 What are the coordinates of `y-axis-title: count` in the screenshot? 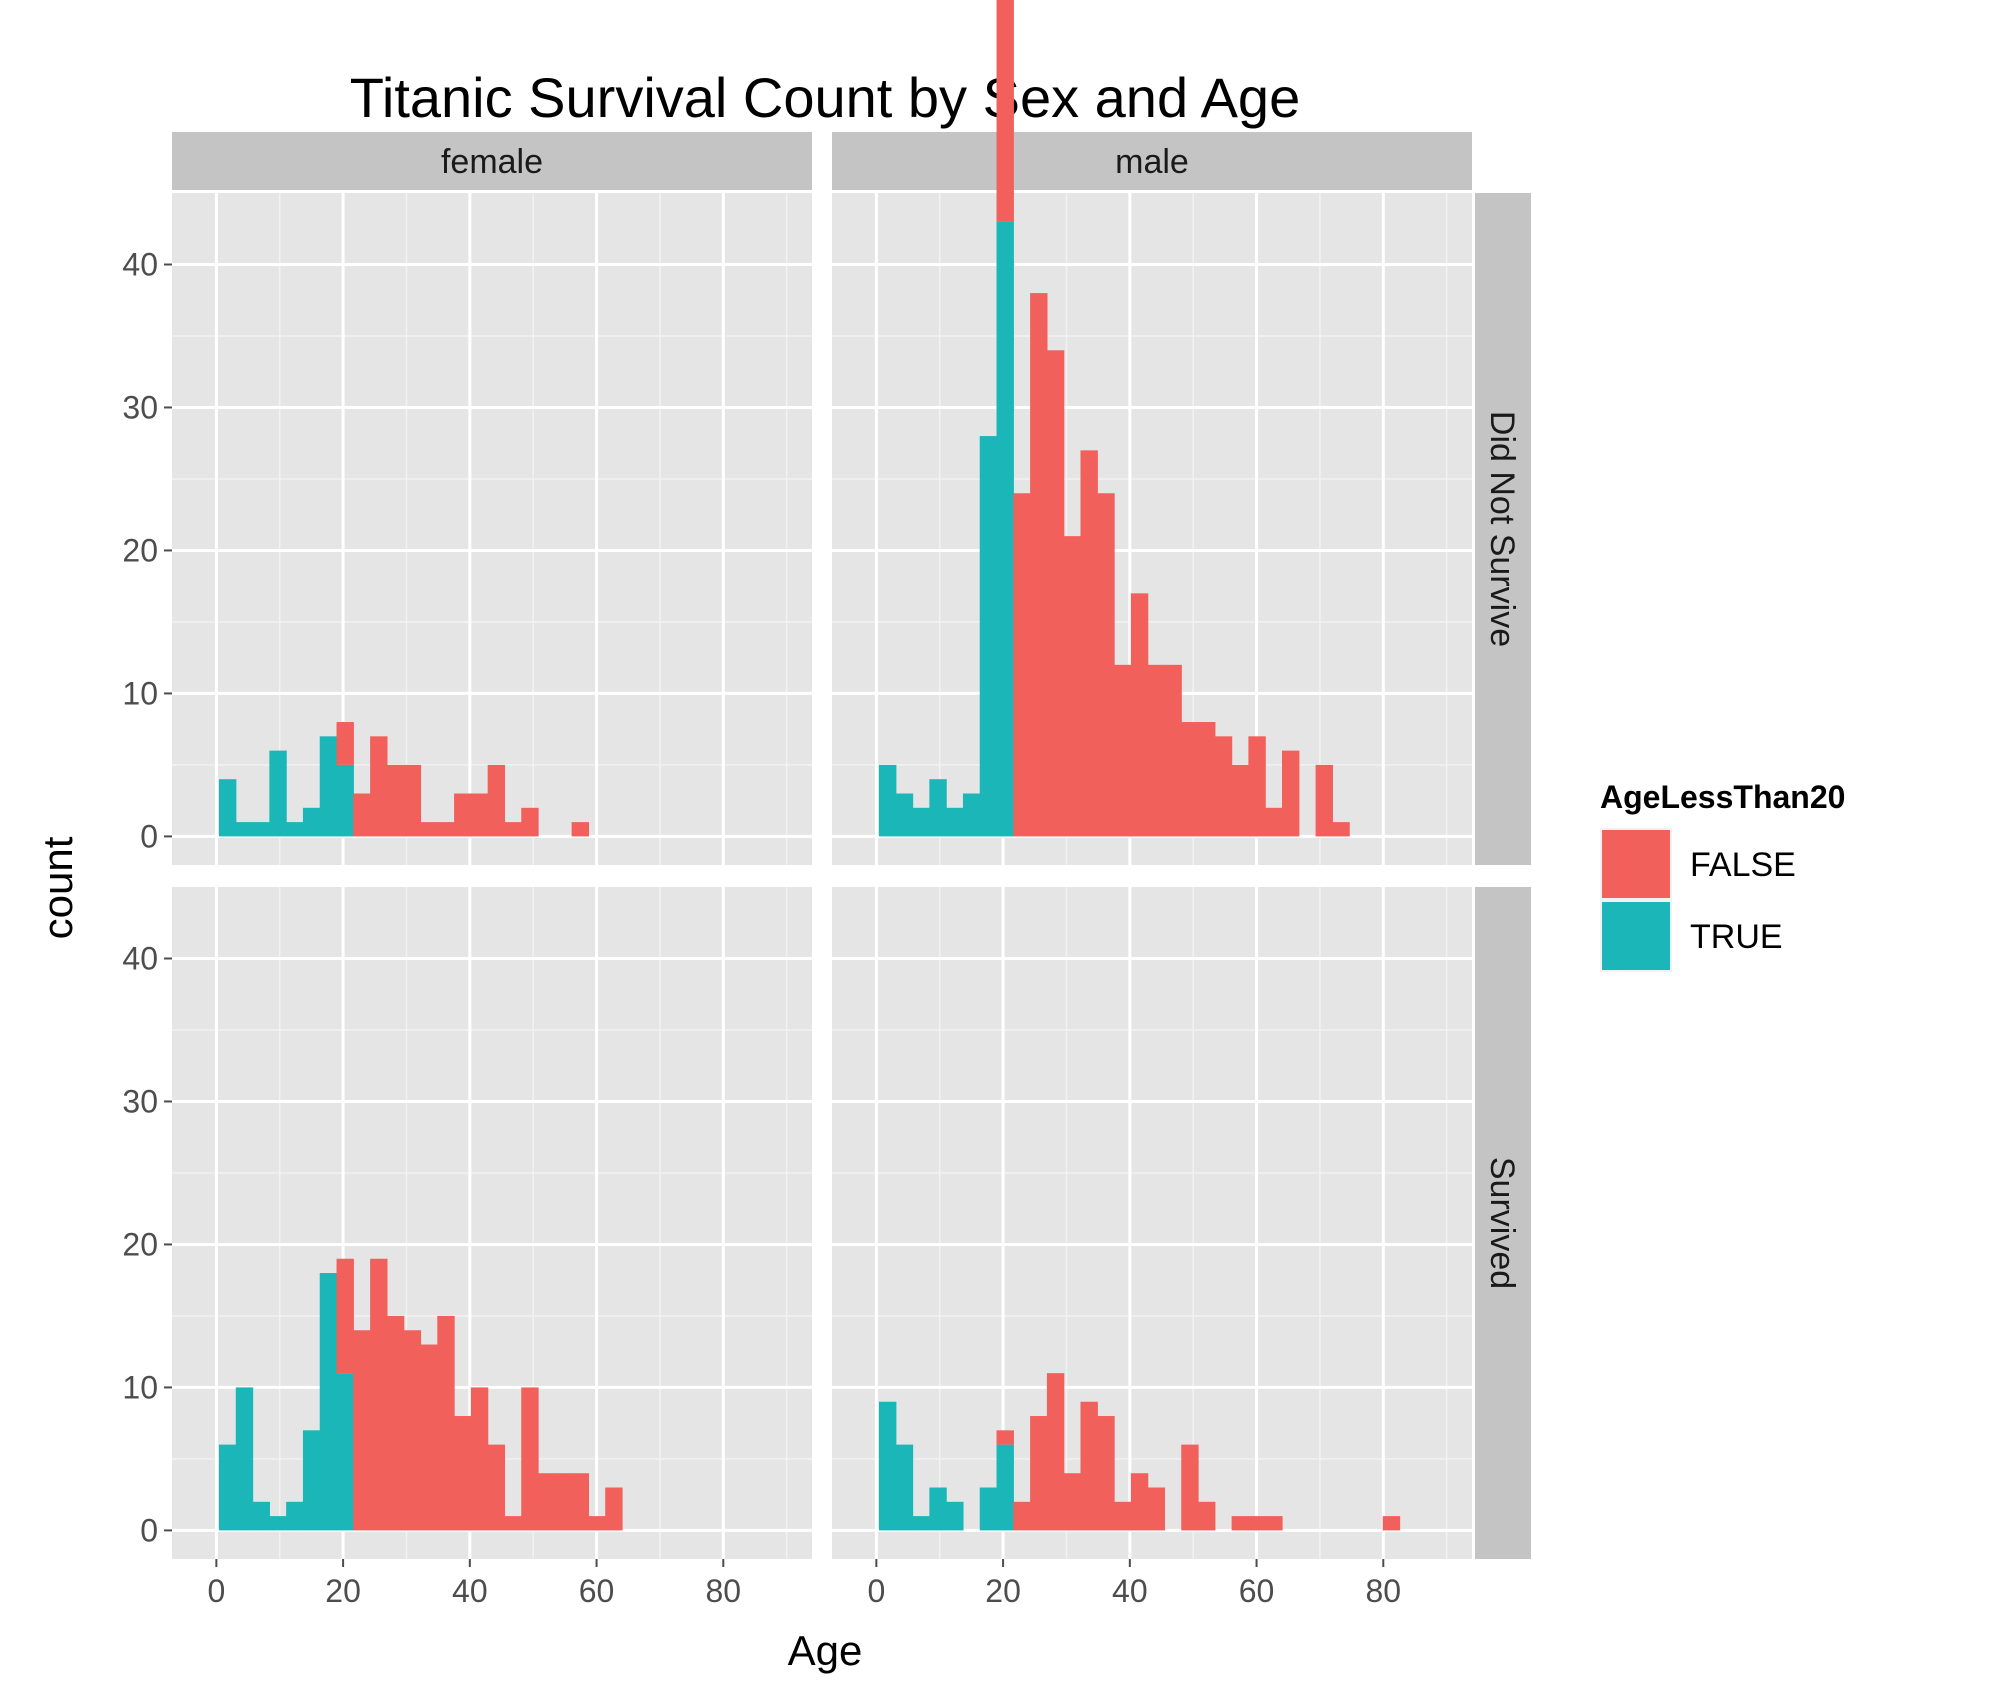 It's located at (57, 887).